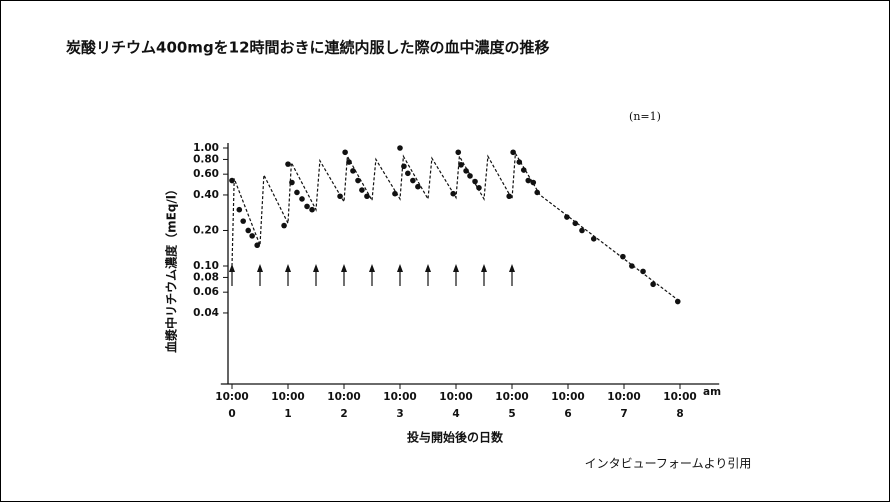  Describe the element at coordinates (171, 268) in the screenshot. I see `y-axis-label: 血漿中リチウム濃度（mEq/l）` at that location.